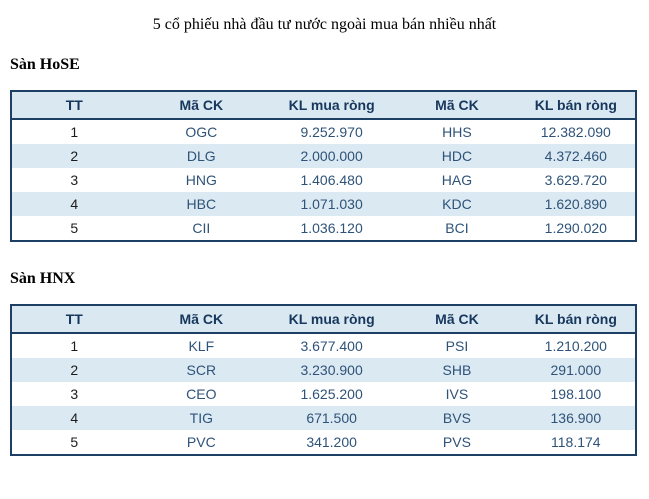  What do you see at coordinates (457, 132) in the screenshot?
I see `sell-ticker-cell: HHS` at bounding box center [457, 132].